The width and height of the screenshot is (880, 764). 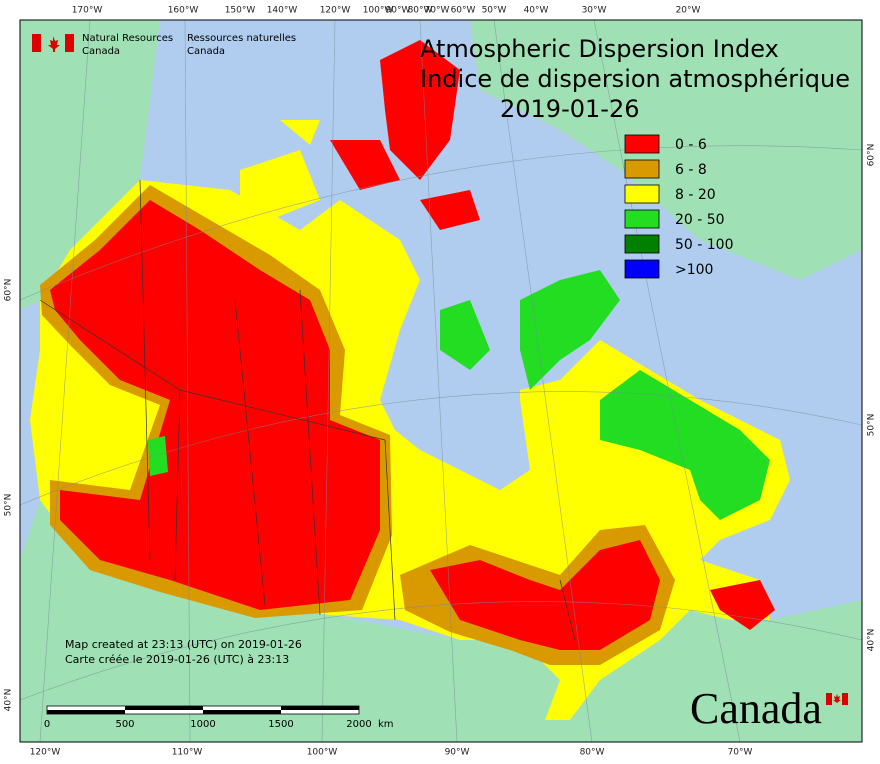 I want to click on graticule-label: 60°W, so click(x=463, y=11).